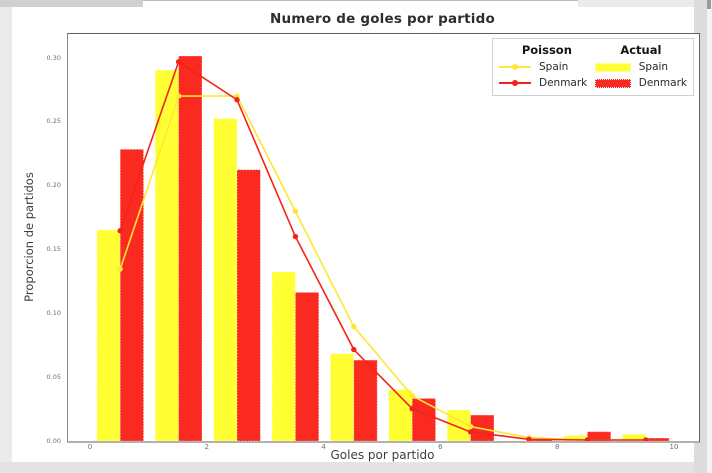  What do you see at coordinates (29, 237) in the screenshot?
I see `y-axis-label: Proporcion de partidos` at bounding box center [29, 237].